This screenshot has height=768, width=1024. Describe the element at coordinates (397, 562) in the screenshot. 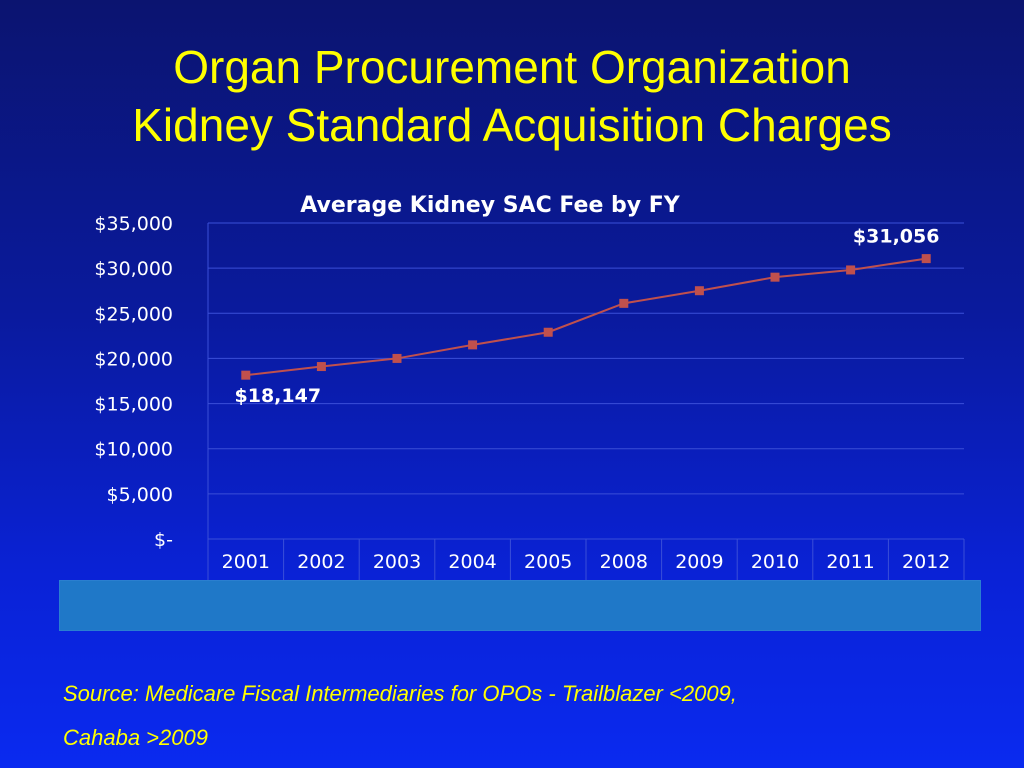

I see `x-tick-label: 2003` at that location.